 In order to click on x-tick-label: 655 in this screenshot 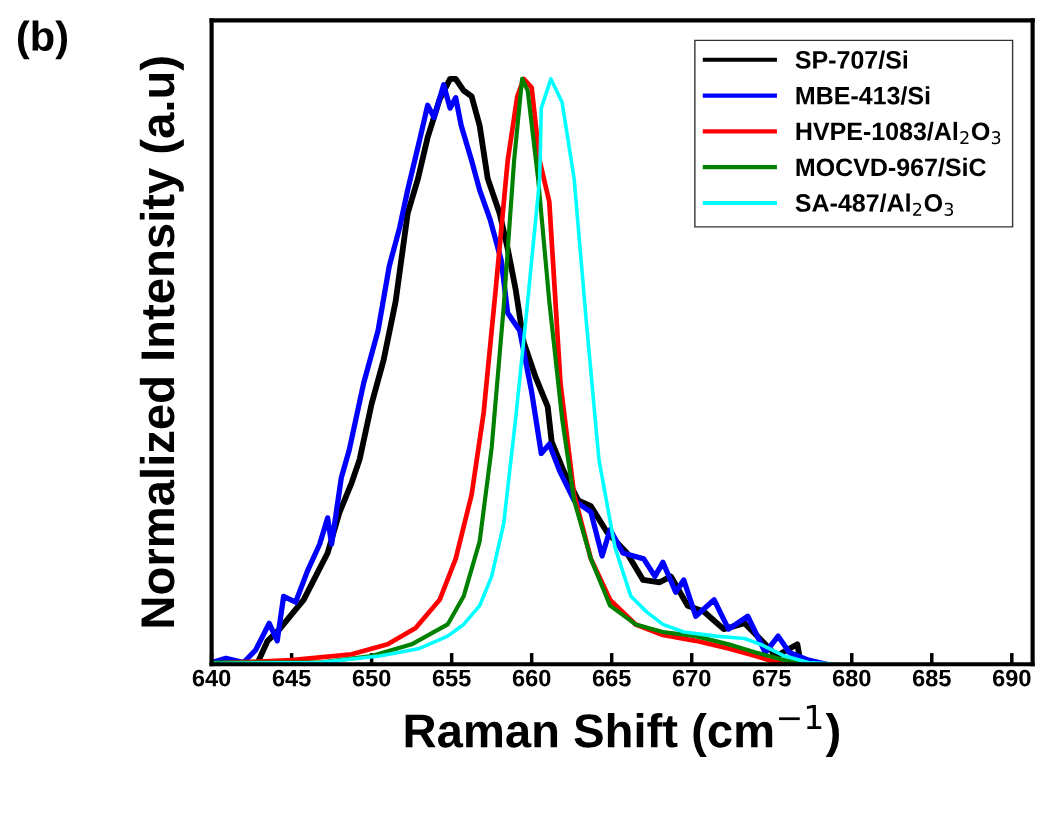, I will do `click(451, 678)`.